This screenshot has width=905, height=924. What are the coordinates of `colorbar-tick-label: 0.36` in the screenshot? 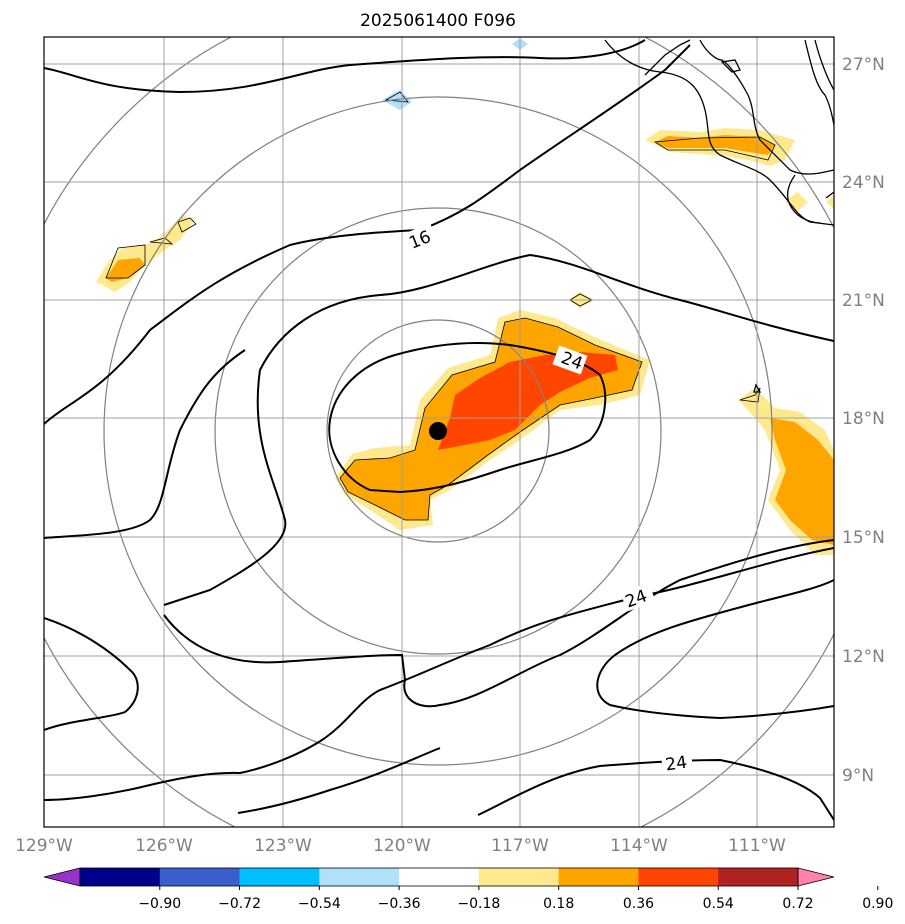 It's located at (638, 904).